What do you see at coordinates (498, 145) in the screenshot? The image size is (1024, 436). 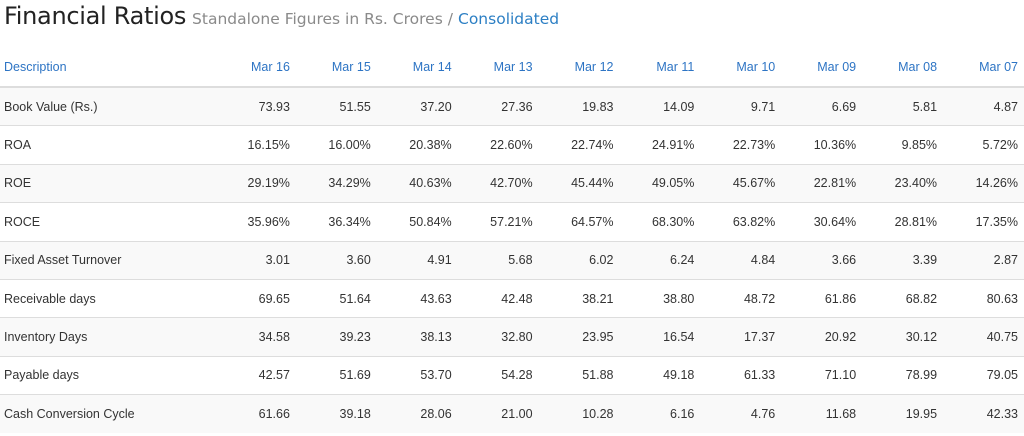 I see `table-cell: 22.60%` at bounding box center [498, 145].